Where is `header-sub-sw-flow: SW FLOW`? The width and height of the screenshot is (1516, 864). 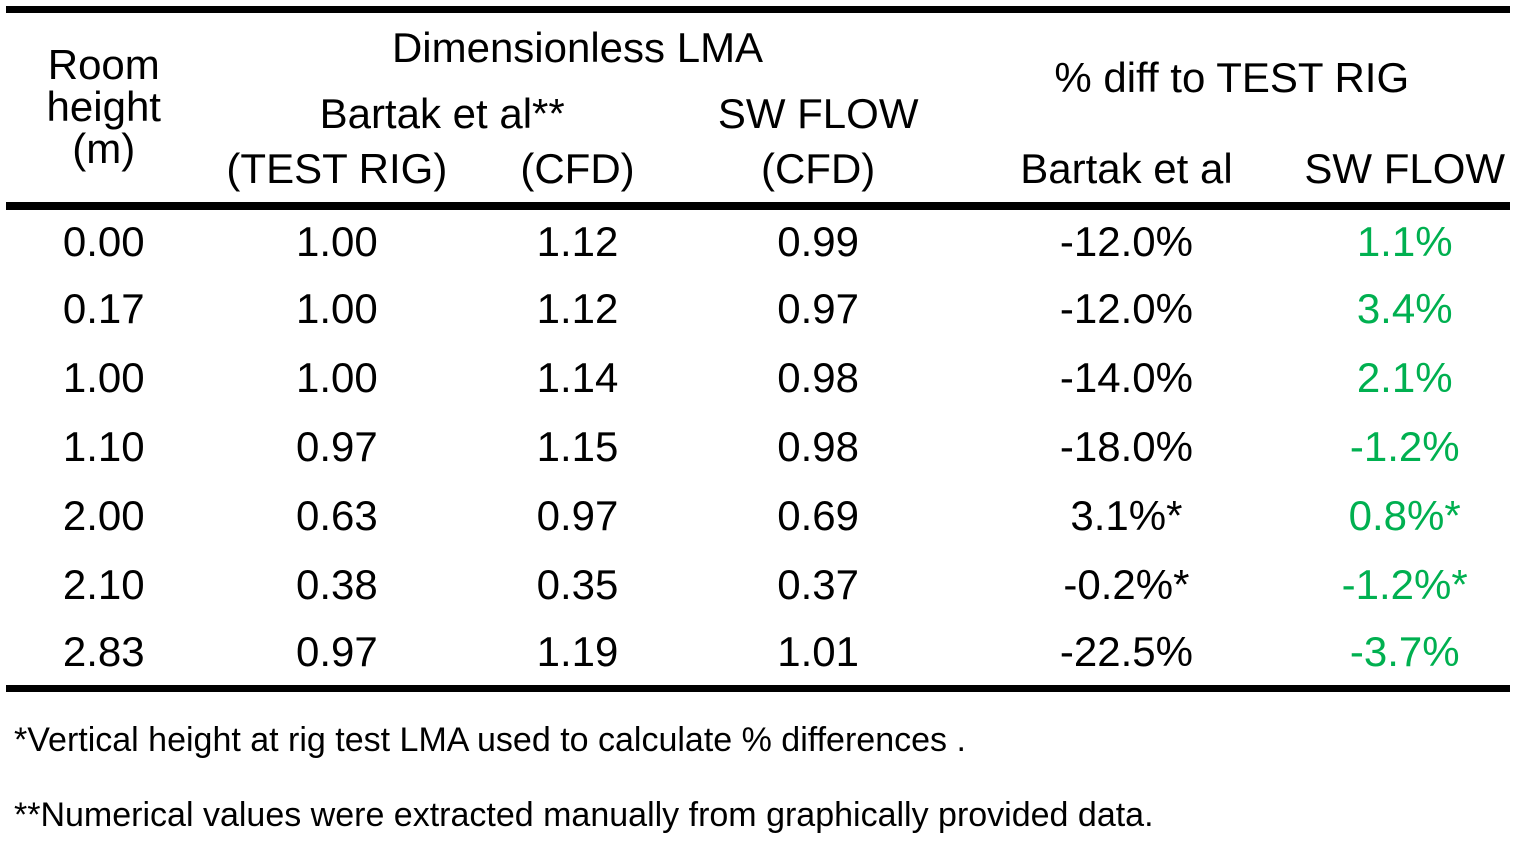 header-sub-sw-flow: SW FLOW is located at coordinates (1405, 168).